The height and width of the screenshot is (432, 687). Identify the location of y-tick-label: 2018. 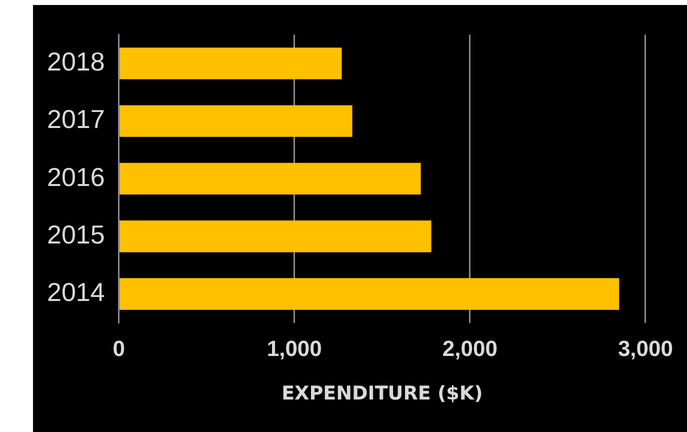
(75, 61).